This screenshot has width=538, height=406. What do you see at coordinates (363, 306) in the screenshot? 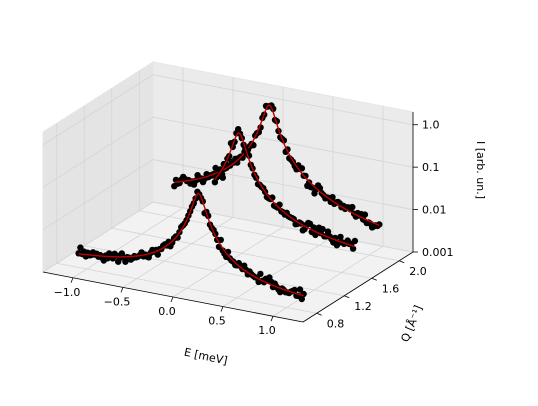
I see `y-tick-label: 1.2` at bounding box center [363, 306].